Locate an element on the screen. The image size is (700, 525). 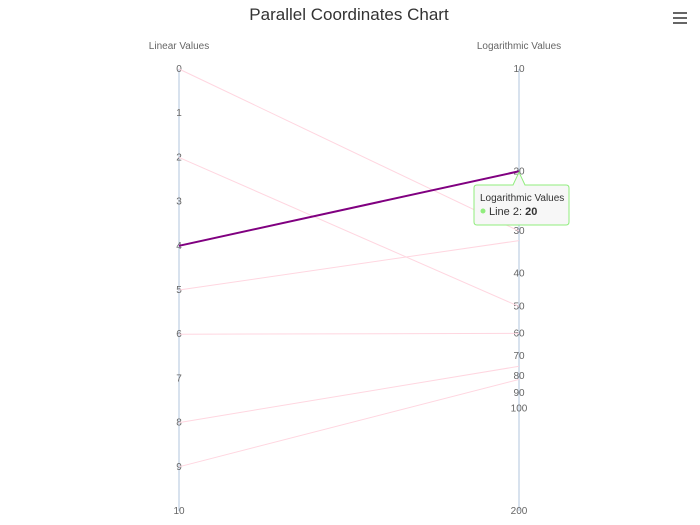
tick-label: 80 is located at coordinates (519, 376).